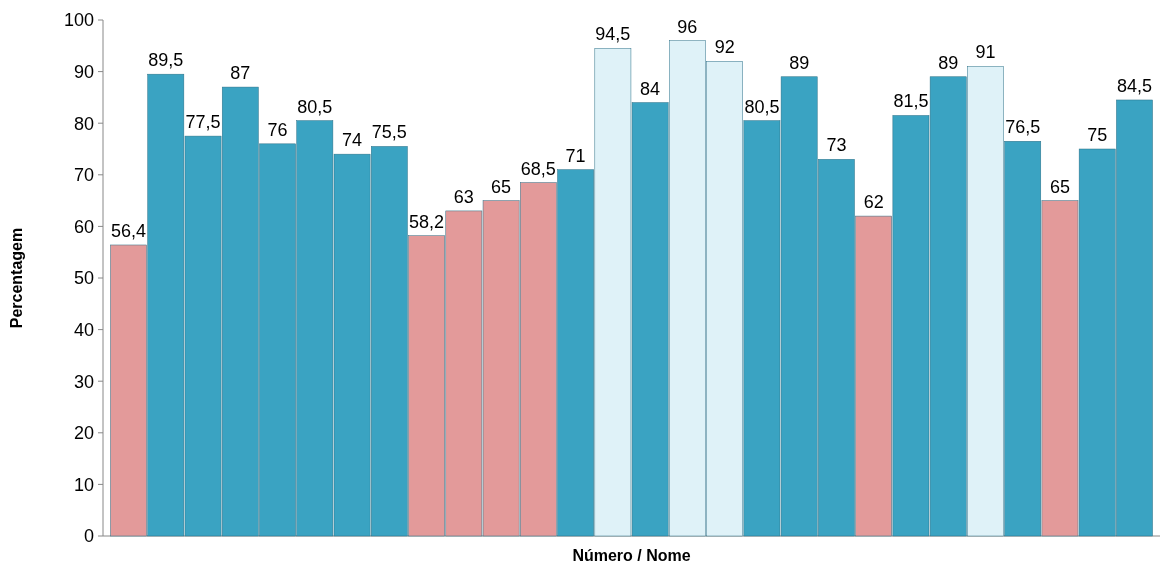 This screenshot has height=569, width=1174. Describe the element at coordinates (1134, 85) in the screenshot. I see `data-label: 84,5` at that location.